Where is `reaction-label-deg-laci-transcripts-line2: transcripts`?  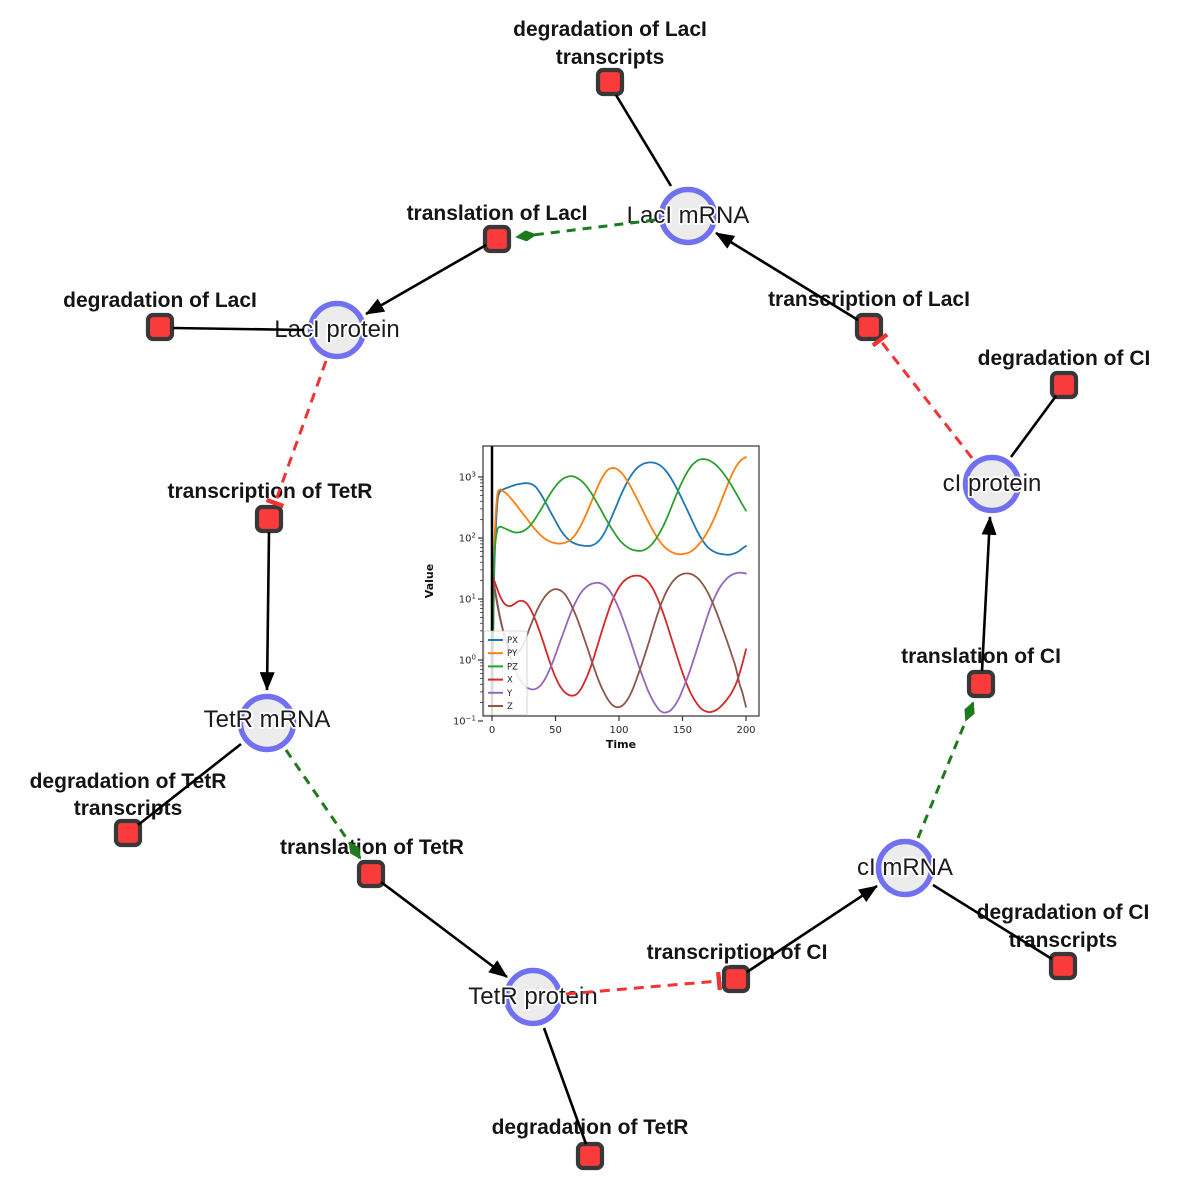 reaction-label-deg-laci-transcripts-line2: transcripts is located at coordinates (610, 57).